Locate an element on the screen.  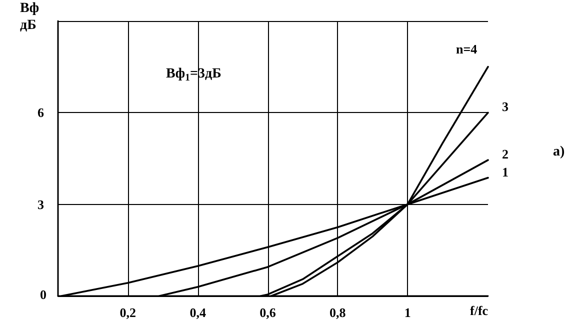
series-label: 3 is located at coordinates (505, 106).